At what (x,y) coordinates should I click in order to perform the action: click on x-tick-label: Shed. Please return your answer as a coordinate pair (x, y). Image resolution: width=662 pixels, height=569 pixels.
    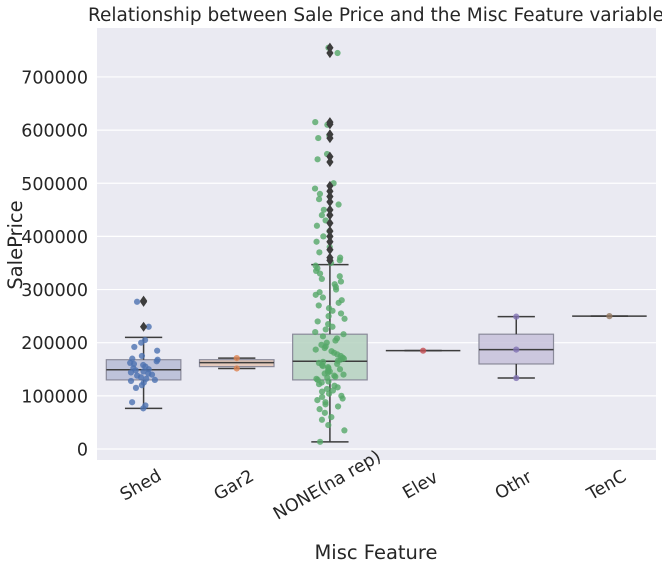
    Looking at the image, I should click on (141, 485).